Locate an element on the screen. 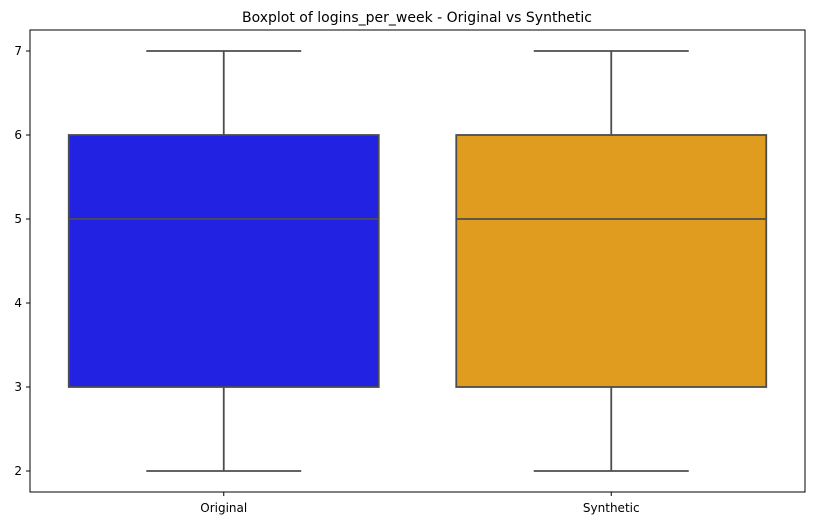  y-tick-label: 4 is located at coordinates (18, 303).